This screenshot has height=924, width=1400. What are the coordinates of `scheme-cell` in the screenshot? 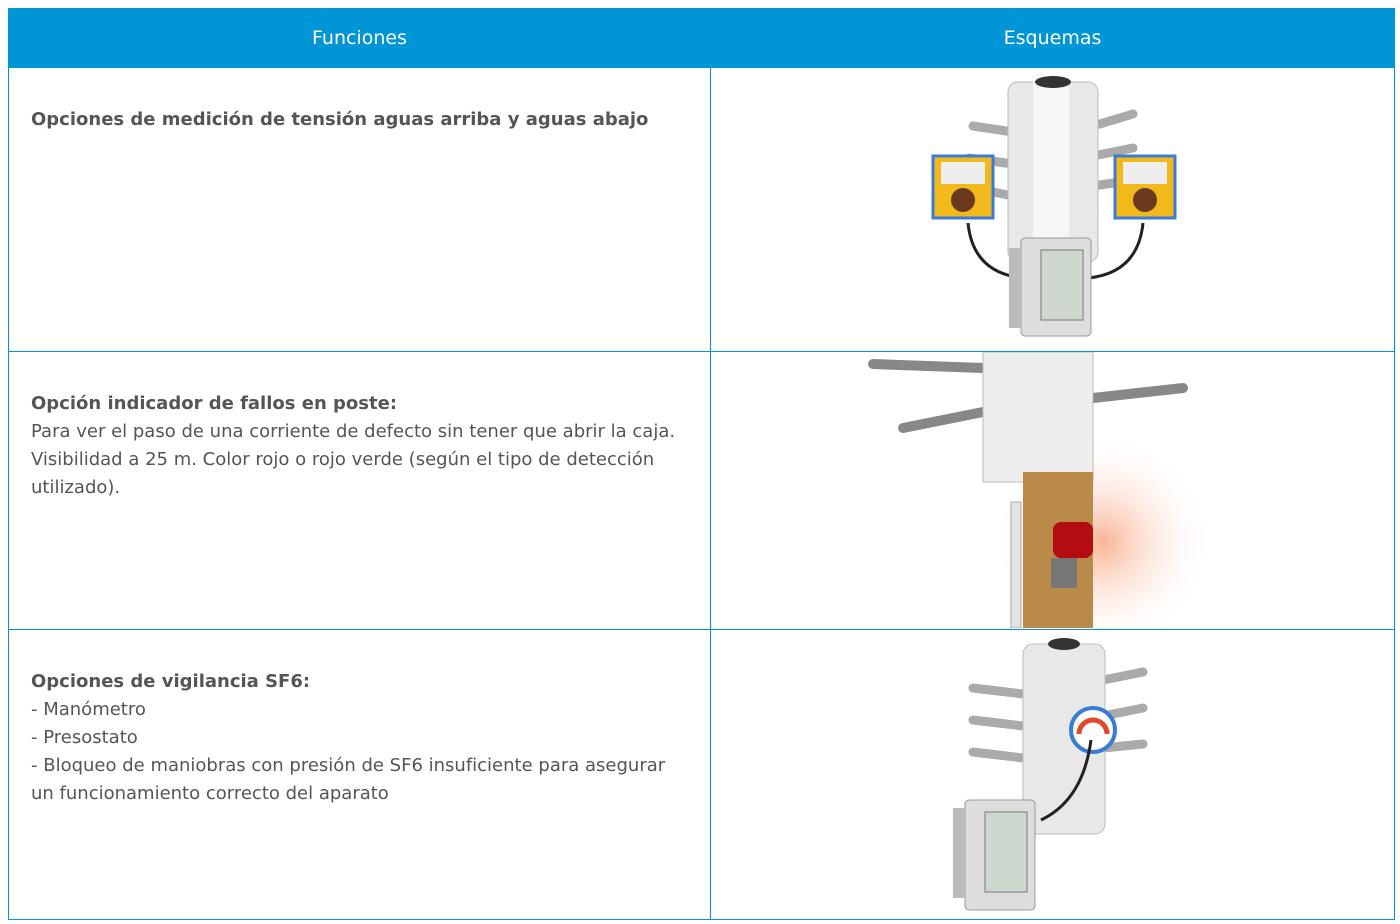 It's located at (1052, 490).